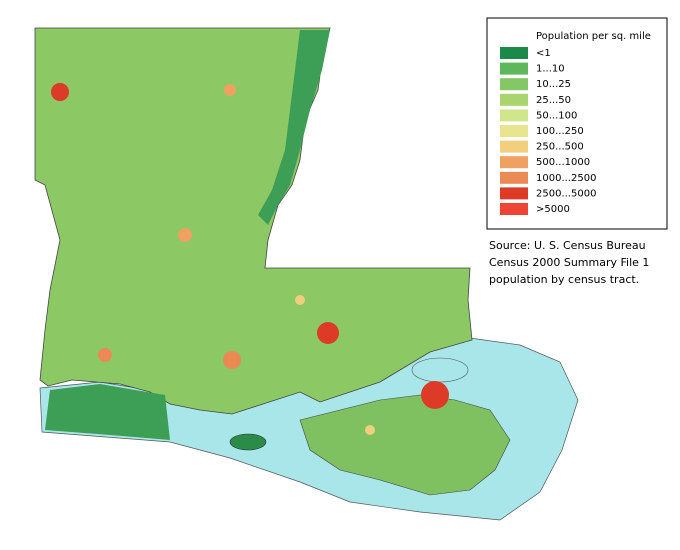 This screenshot has height=550, width=680. I want to click on legend-label: 1...10, so click(550, 69).